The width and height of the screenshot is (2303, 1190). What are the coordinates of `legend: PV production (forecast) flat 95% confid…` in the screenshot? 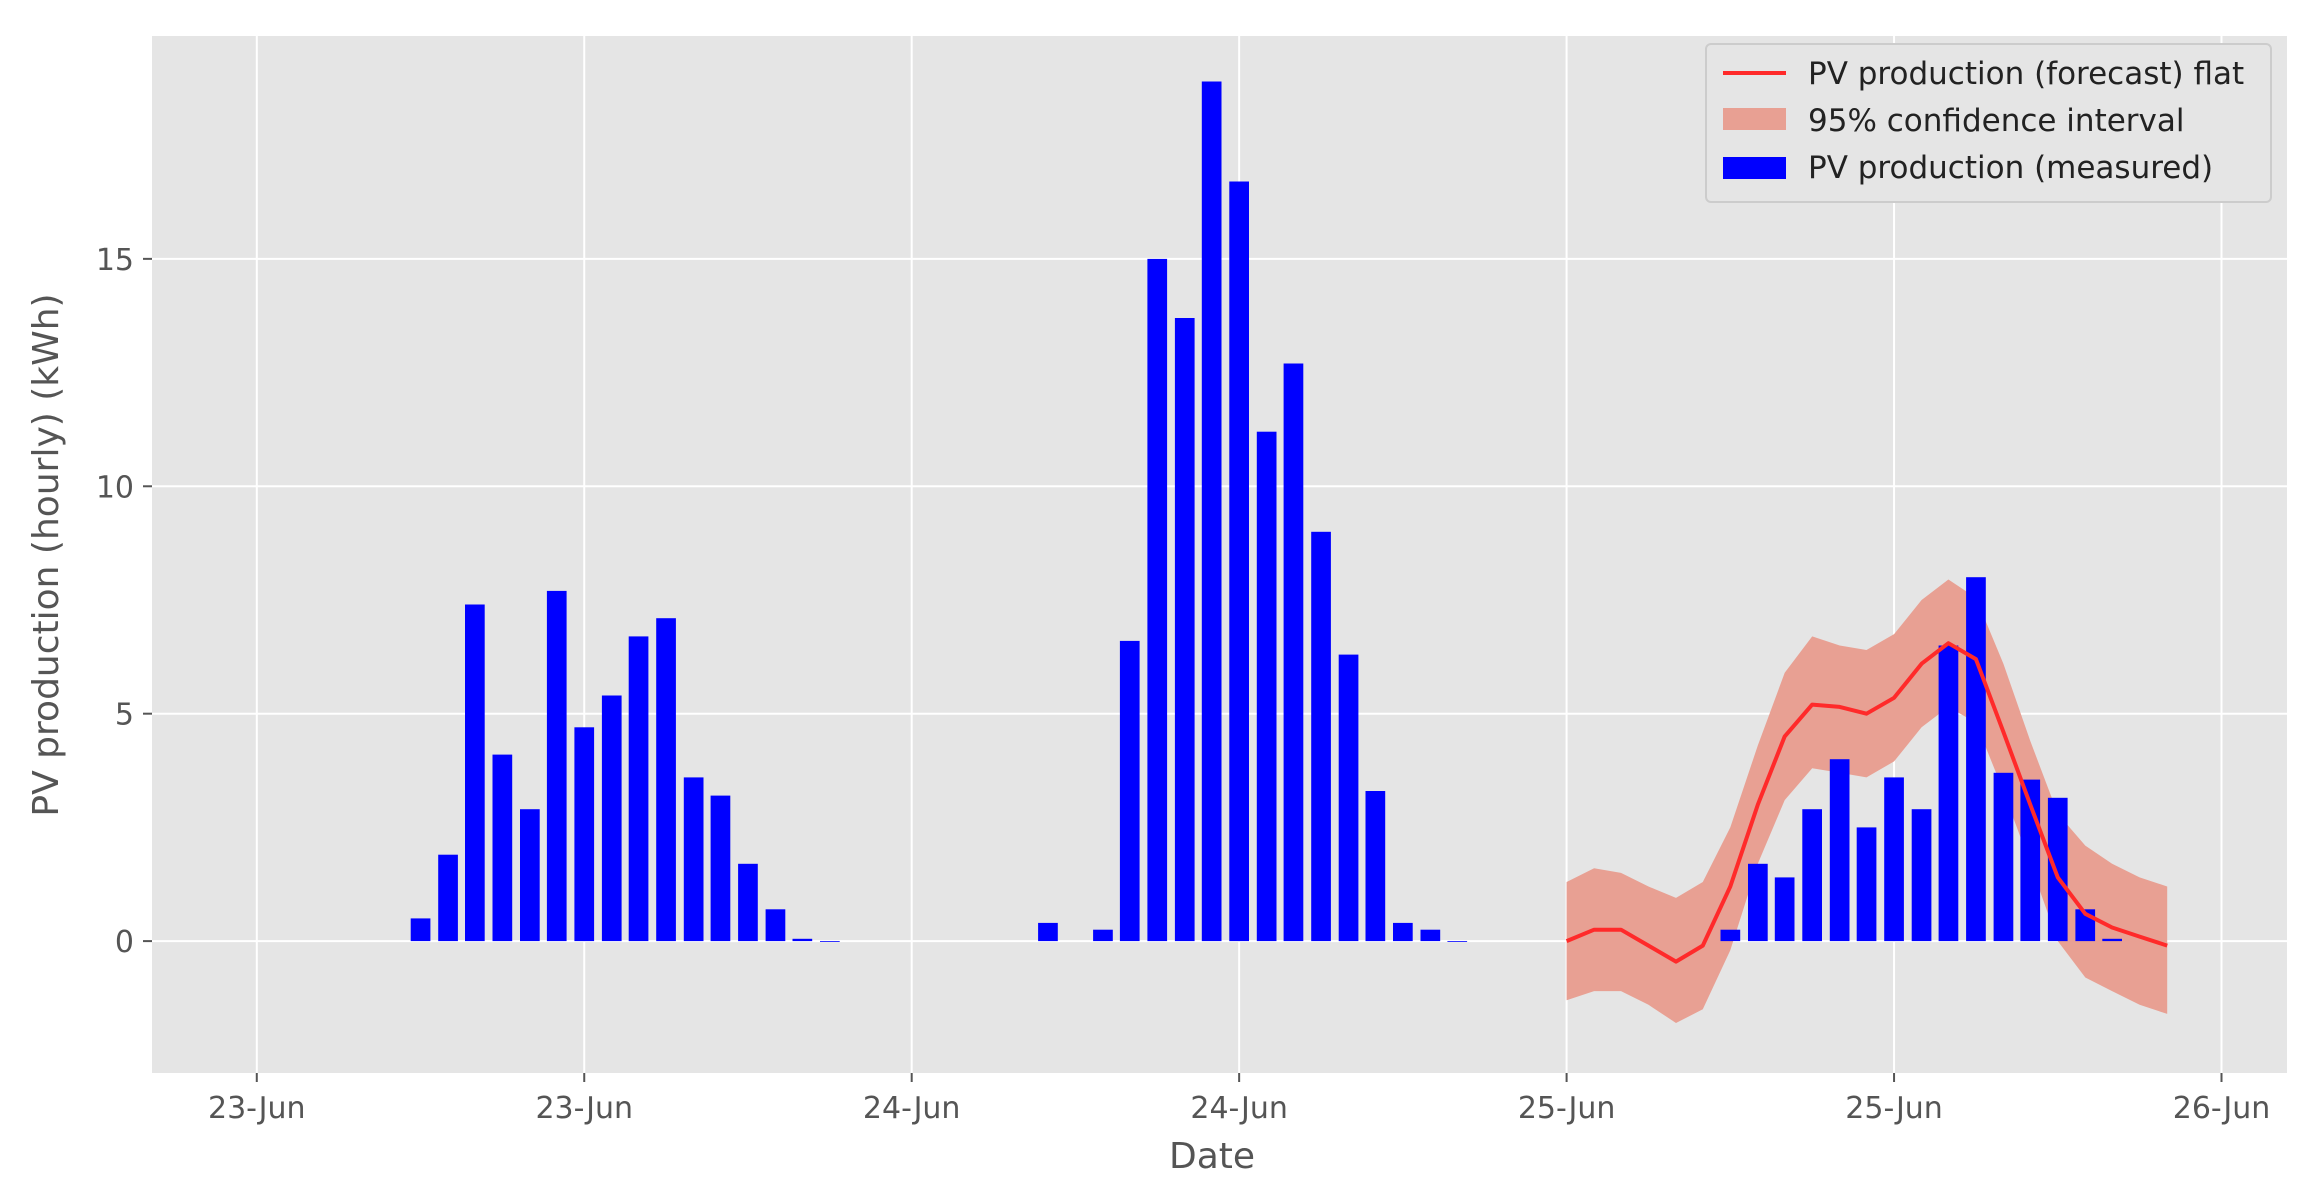 It's located at (1988, 123).